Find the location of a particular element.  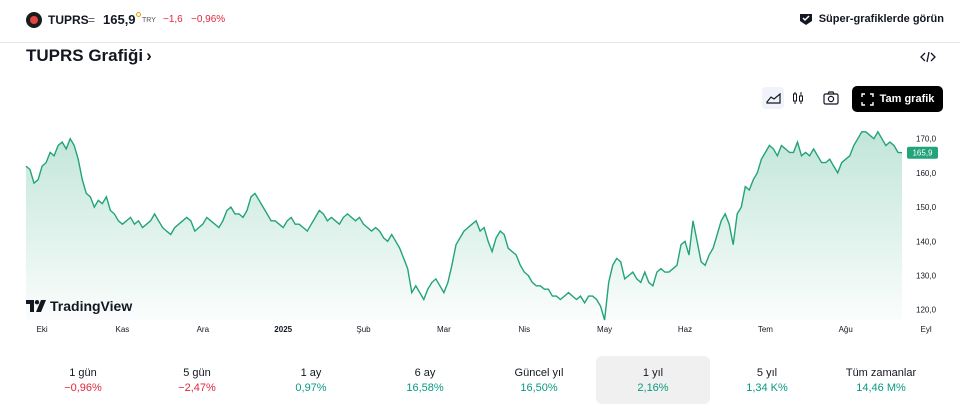

period-label: 1 gün is located at coordinates (83, 373).